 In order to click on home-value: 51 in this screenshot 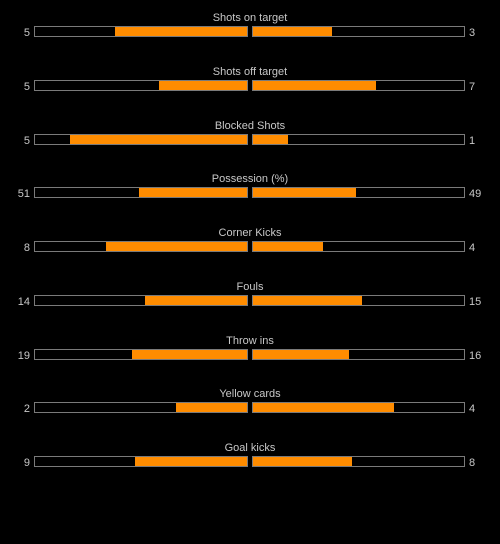, I will do `click(23, 194)`.